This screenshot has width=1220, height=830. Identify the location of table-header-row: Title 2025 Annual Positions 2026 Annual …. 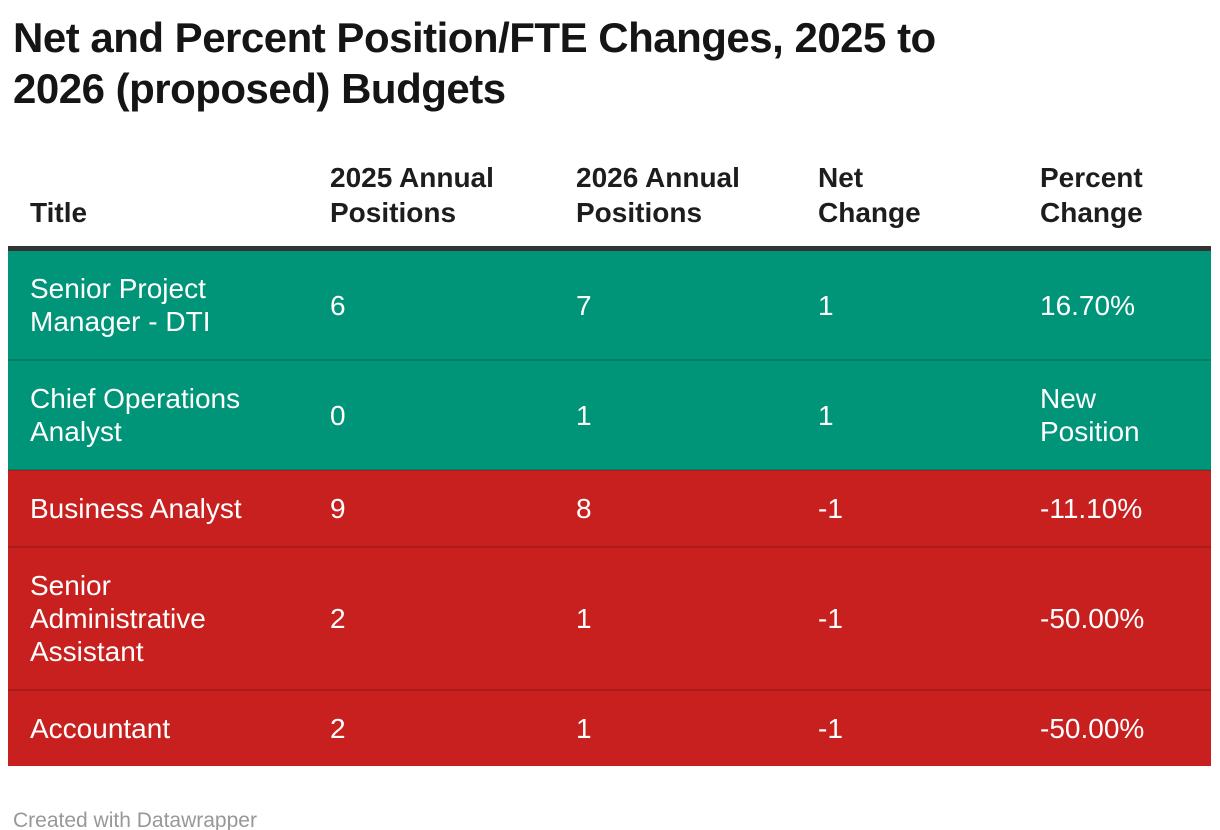
(609, 205).